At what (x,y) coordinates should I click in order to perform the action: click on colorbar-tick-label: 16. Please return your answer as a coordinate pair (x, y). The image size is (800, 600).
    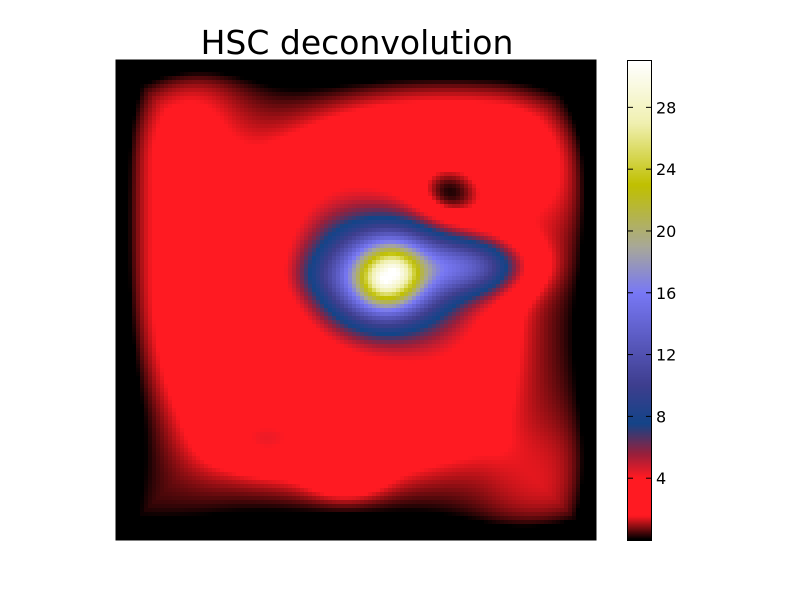
    Looking at the image, I should click on (666, 293).